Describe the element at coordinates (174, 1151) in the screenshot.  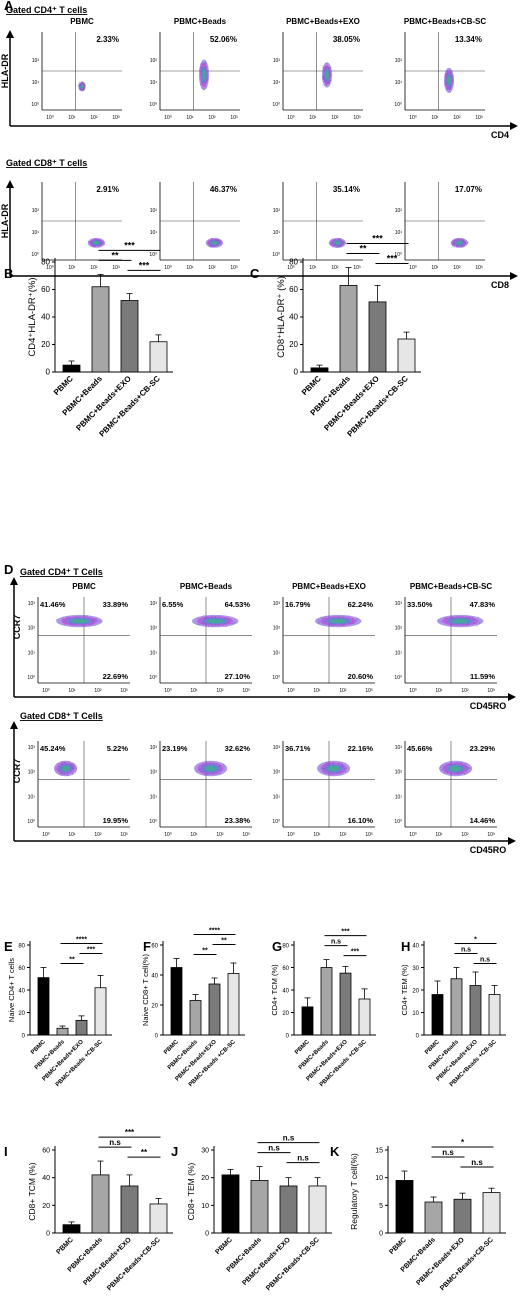
I see `panel-letter: J` at that location.